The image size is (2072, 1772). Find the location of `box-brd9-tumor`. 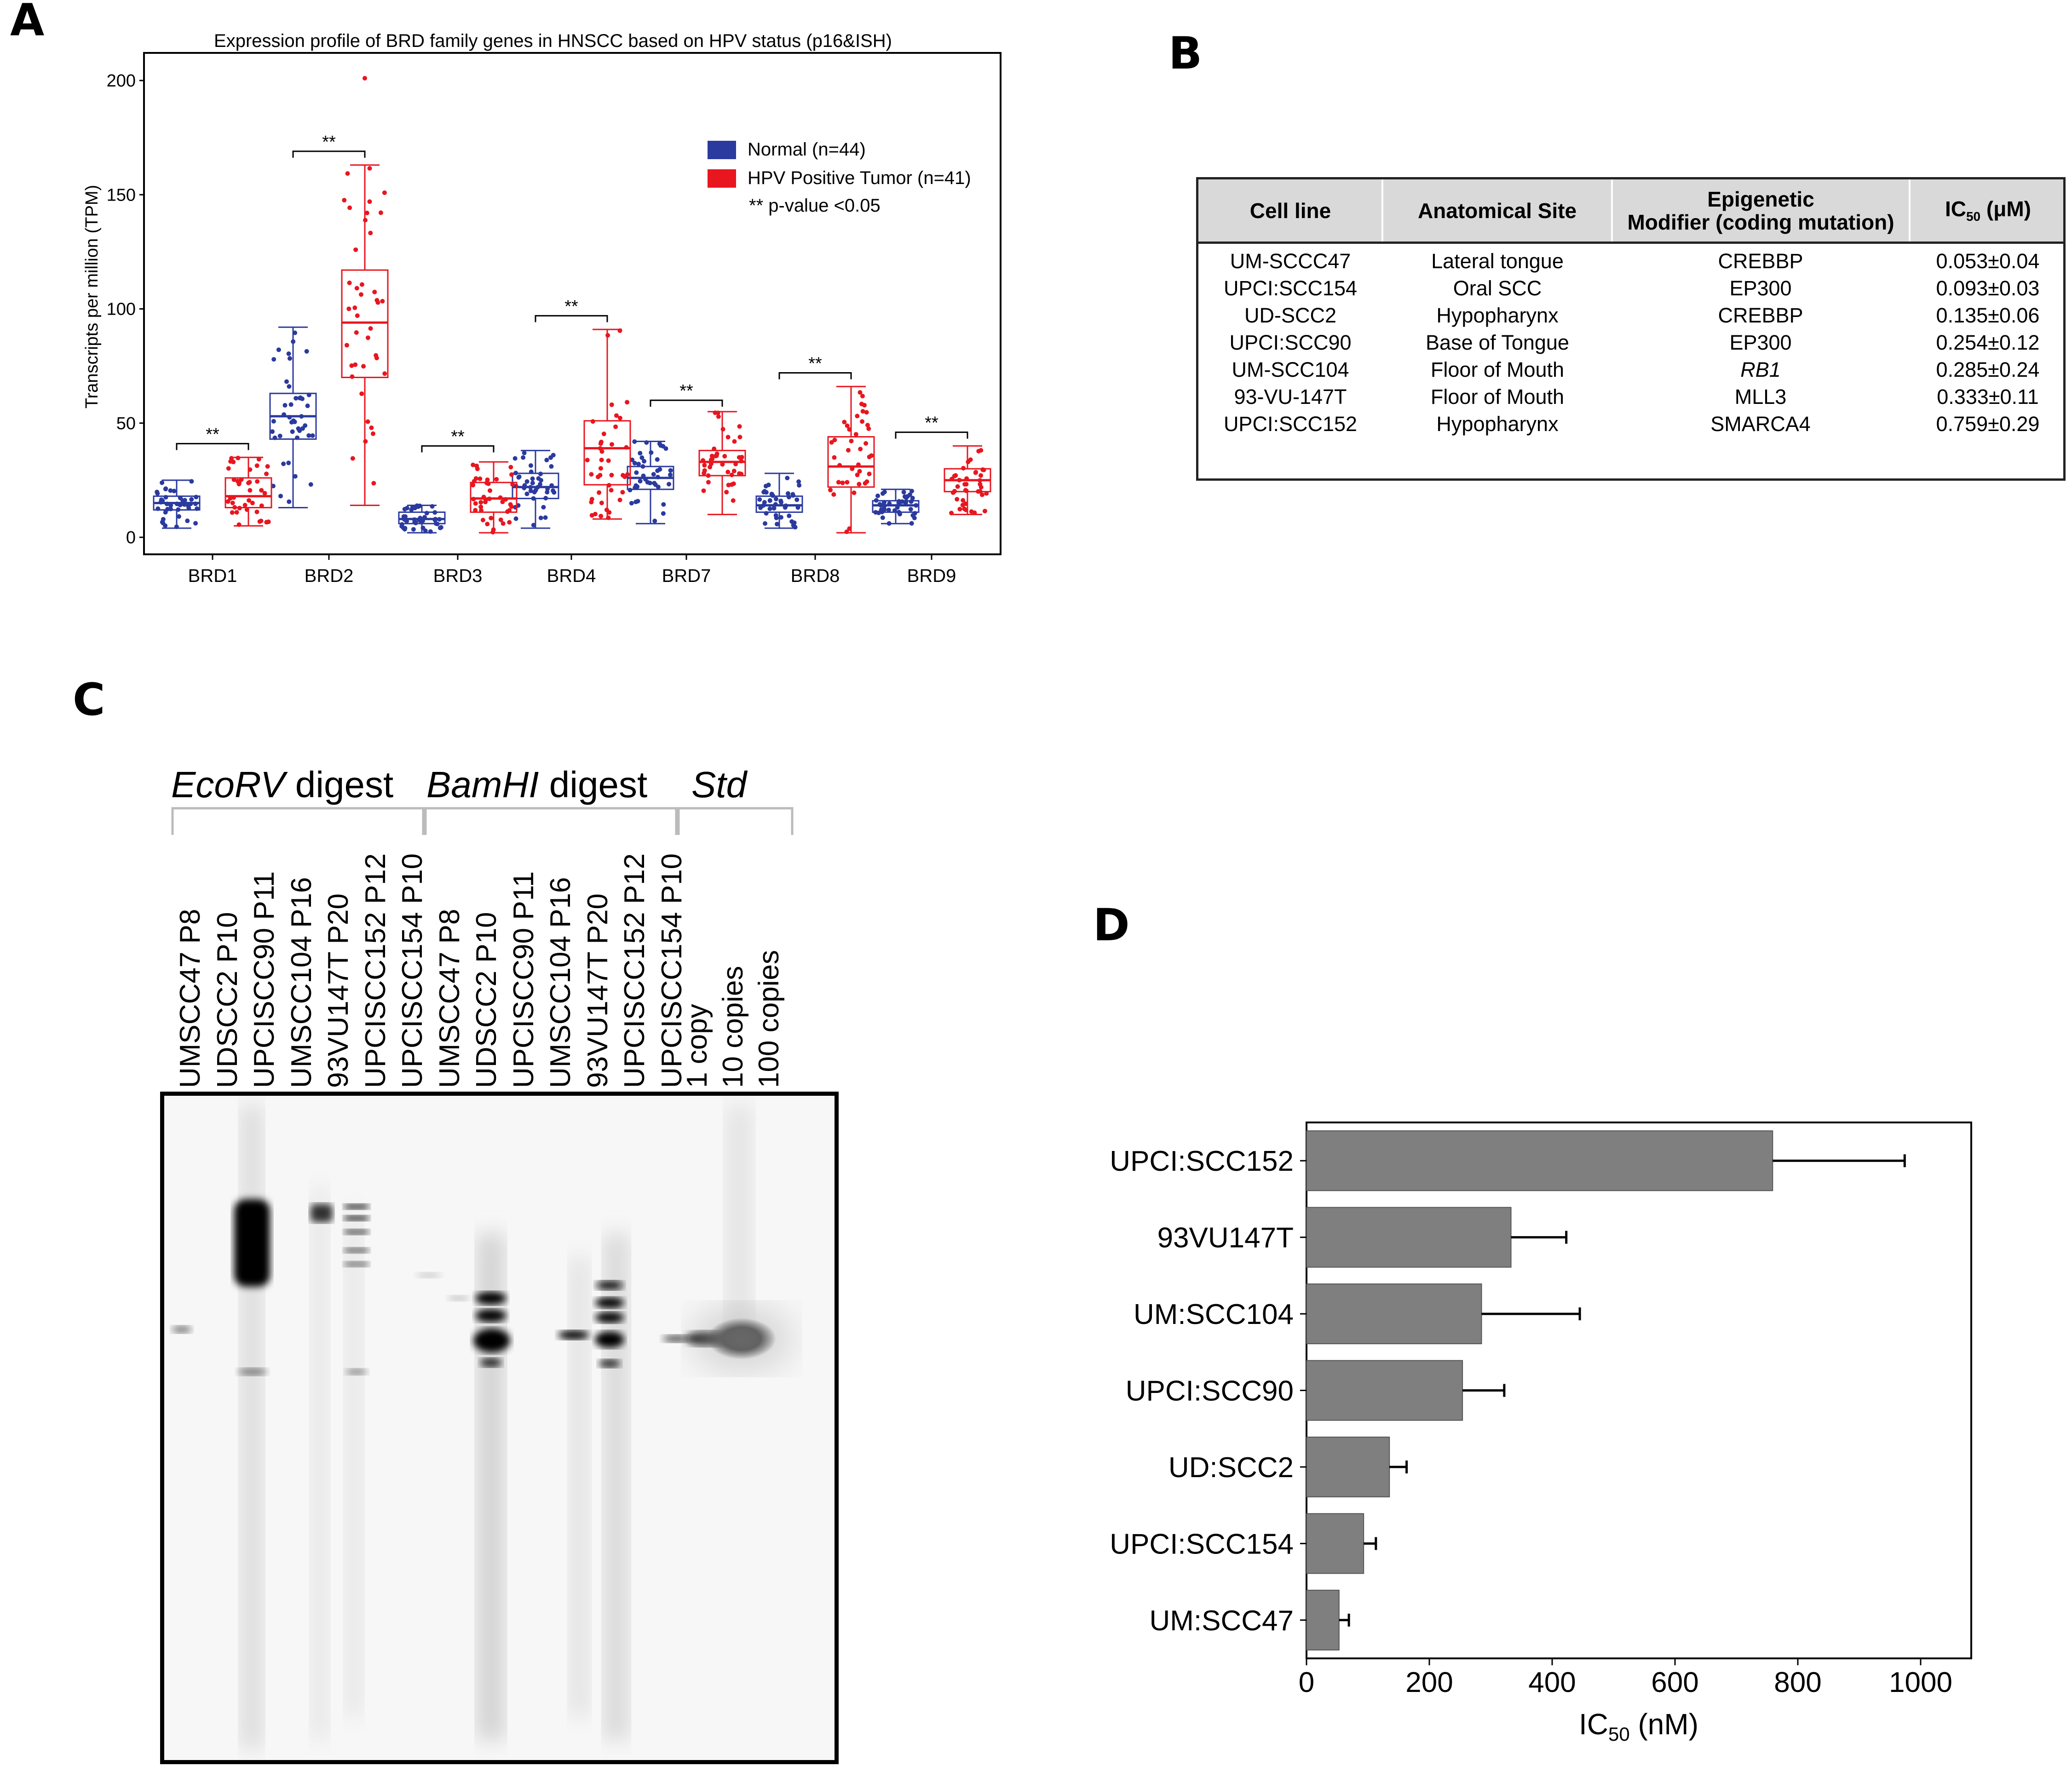

box-brd9-tumor is located at coordinates (967, 480).